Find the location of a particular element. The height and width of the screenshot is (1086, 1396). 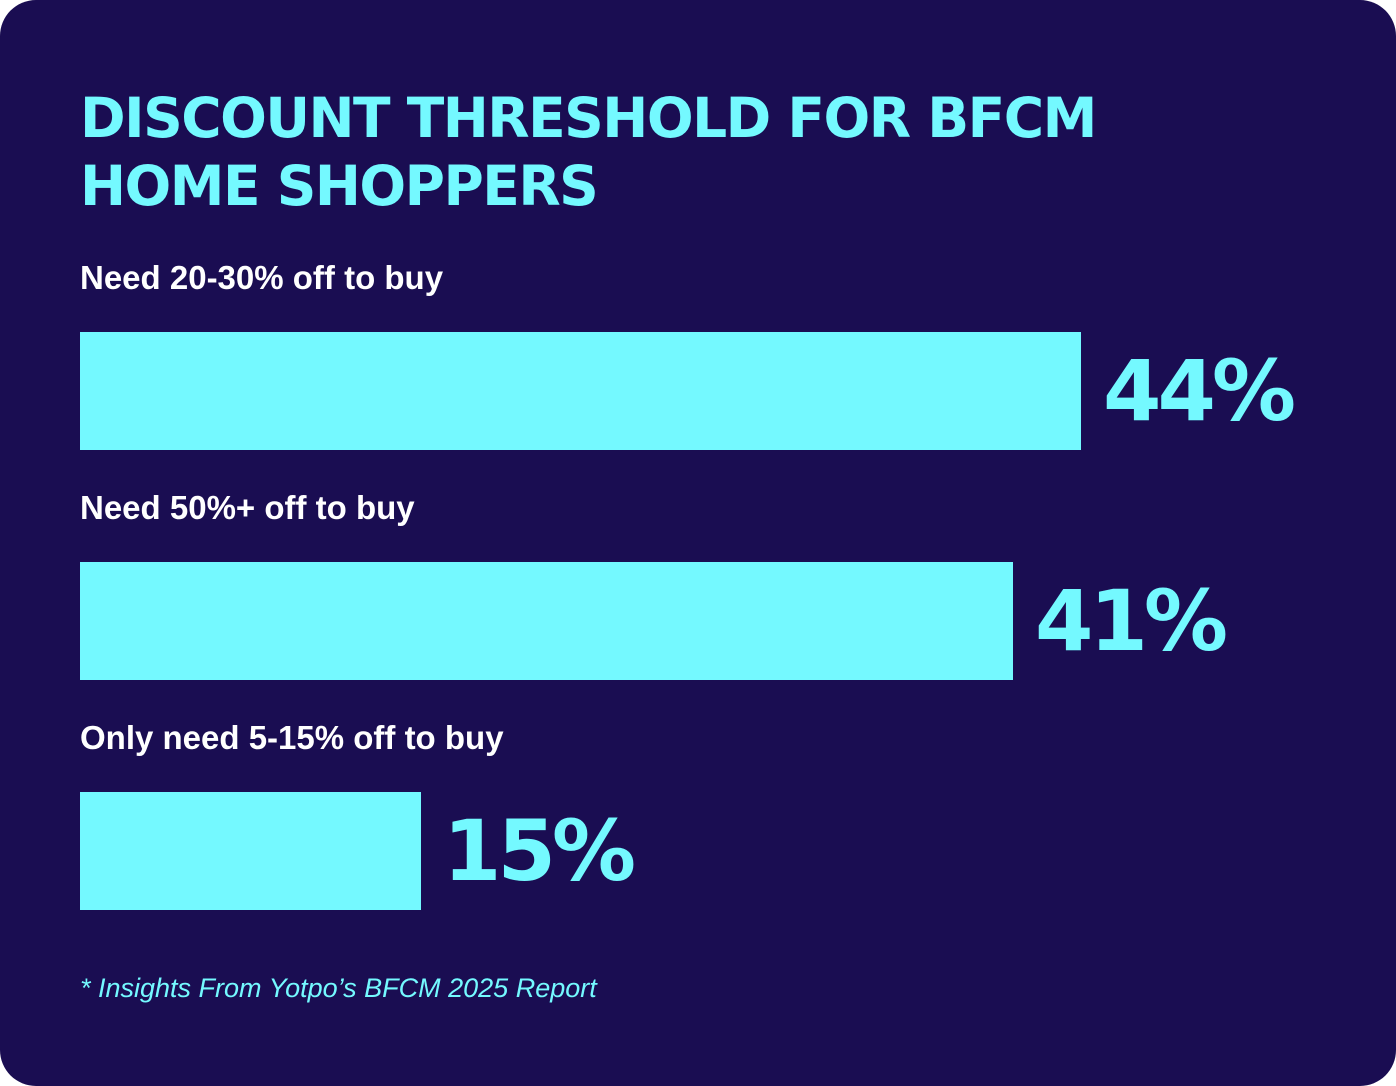

category-label: Only need 5-15% off to buy is located at coordinates (292, 737).